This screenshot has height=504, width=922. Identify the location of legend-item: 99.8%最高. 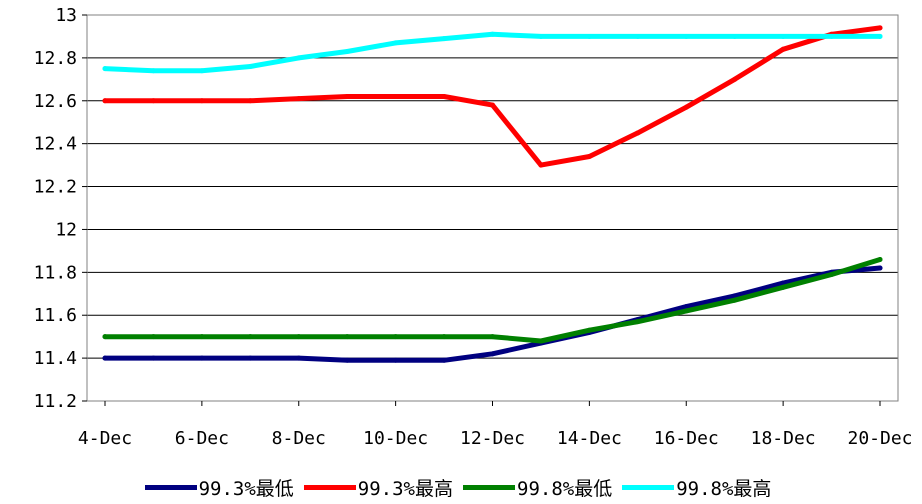
(699, 487).